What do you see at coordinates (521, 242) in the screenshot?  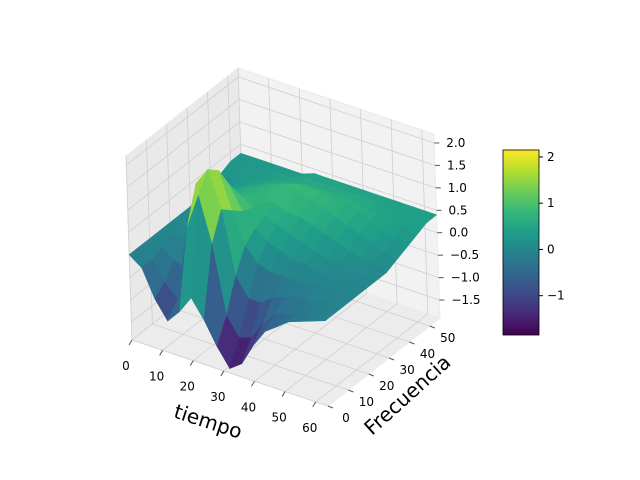 I see `colorbar-gradient` at bounding box center [521, 242].